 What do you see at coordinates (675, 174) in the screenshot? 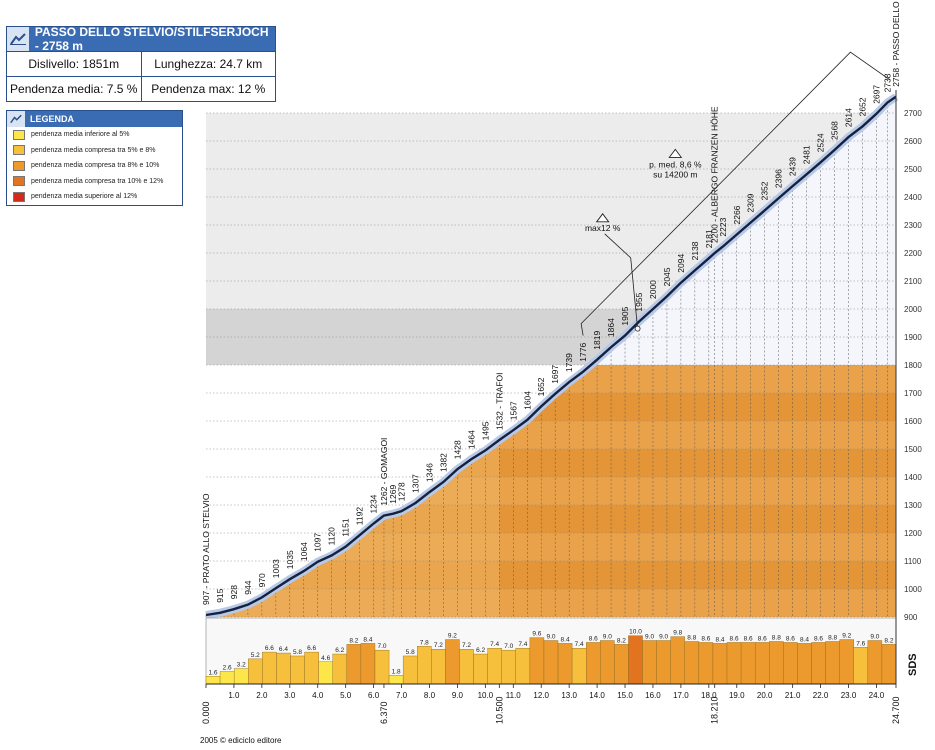
I see `mean-gradient-distance: su 14200 m` at bounding box center [675, 174].